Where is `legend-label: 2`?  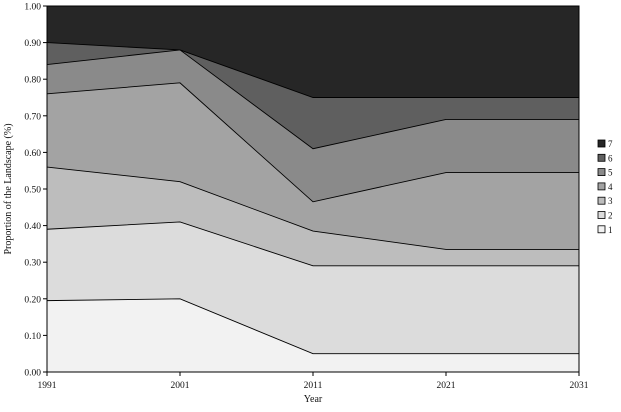
legend-label: 2 is located at coordinates (610, 216).